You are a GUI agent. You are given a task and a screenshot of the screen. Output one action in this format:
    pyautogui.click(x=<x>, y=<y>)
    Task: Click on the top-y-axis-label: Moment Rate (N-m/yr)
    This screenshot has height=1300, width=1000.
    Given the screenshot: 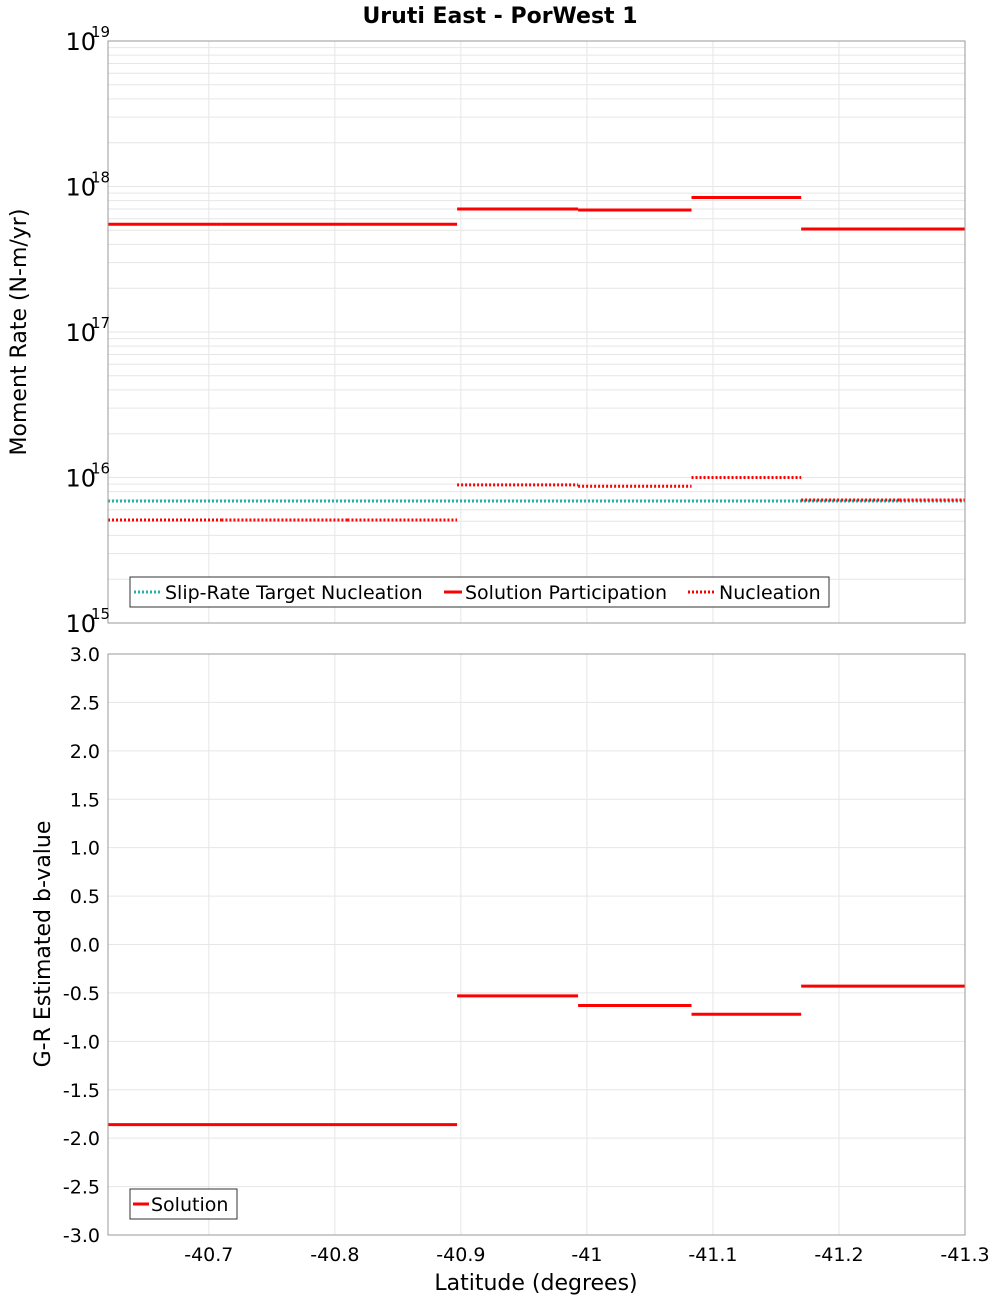 What is the action you would take?
    pyautogui.click(x=19, y=332)
    